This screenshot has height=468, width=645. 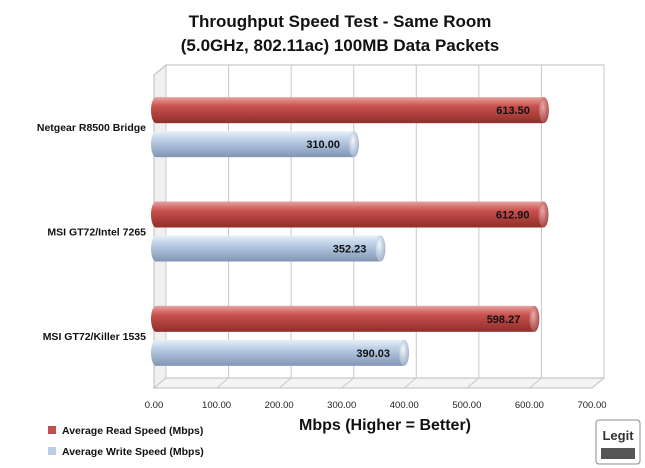 What do you see at coordinates (341, 405) in the screenshot?
I see `x-tick-label: 300.00` at bounding box center [341, 405].